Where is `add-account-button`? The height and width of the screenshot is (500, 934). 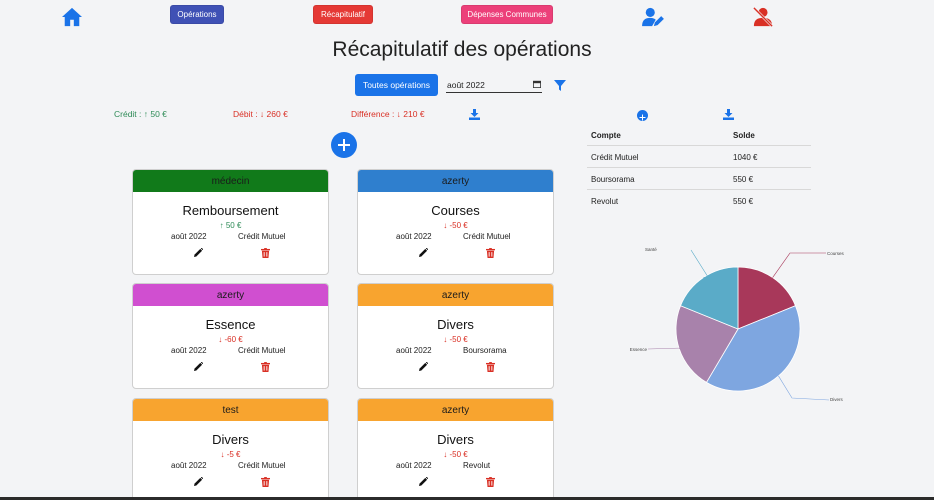 add-account-button is located at coordinates (642, 115).